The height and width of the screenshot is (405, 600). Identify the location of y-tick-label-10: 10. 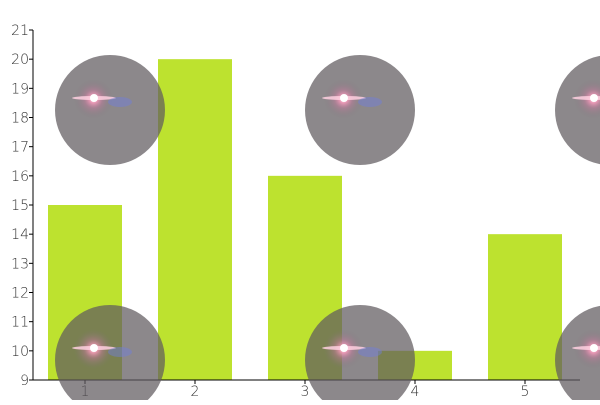
(20, 352).